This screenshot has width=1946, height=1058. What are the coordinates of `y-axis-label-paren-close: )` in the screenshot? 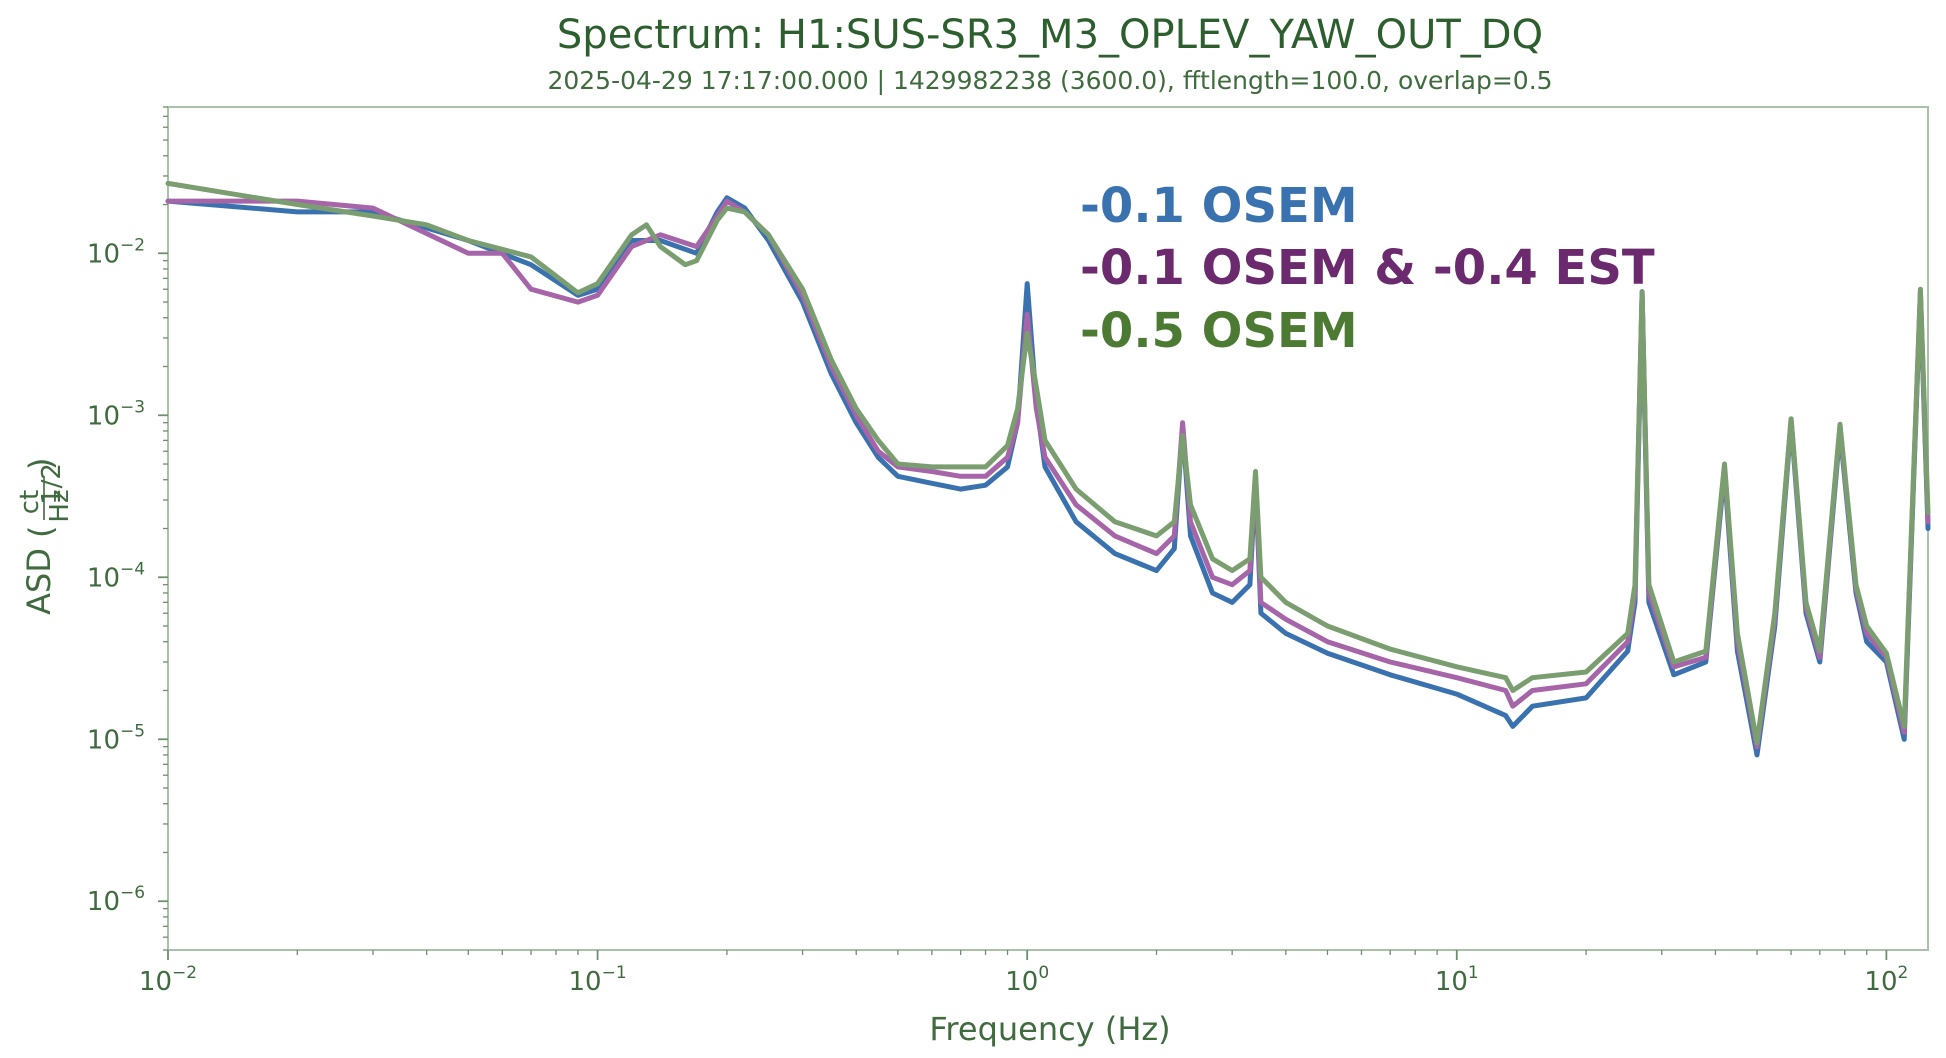 It's located at (41, 464).